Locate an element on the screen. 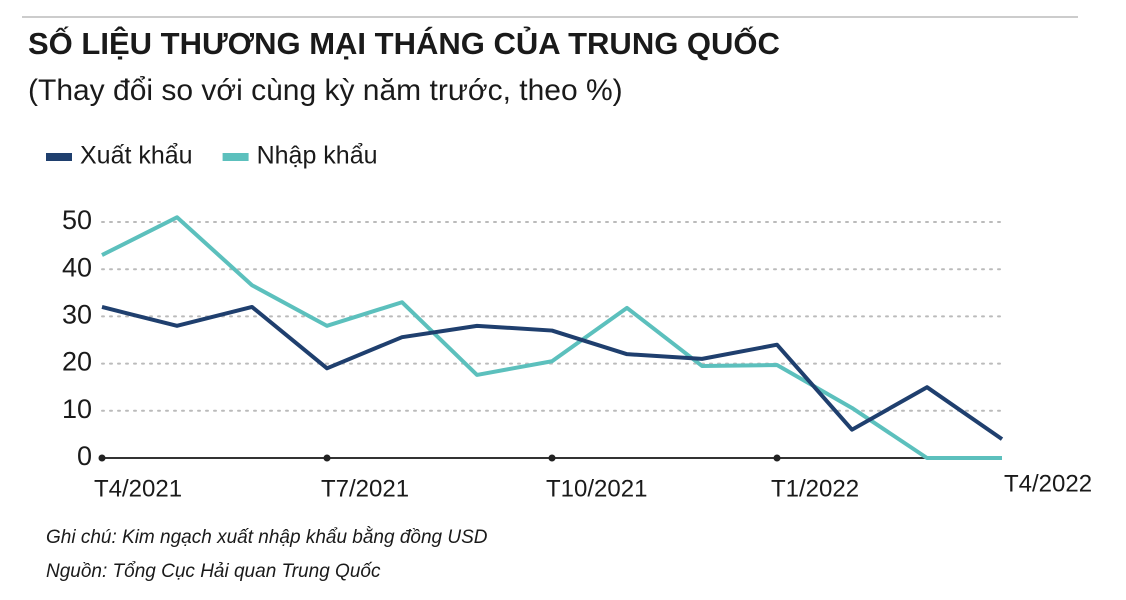 This screenshot has width=1126, height=600. x-tick-label: T7/2021 is located at coordinates (365, 488).